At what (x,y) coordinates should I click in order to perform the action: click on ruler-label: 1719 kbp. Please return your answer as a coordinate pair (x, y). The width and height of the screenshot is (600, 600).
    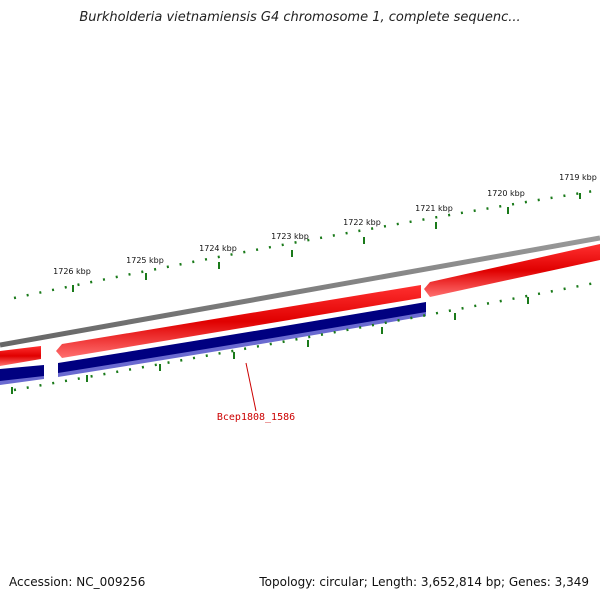
    Looking at the image, I should click on (578, 177).